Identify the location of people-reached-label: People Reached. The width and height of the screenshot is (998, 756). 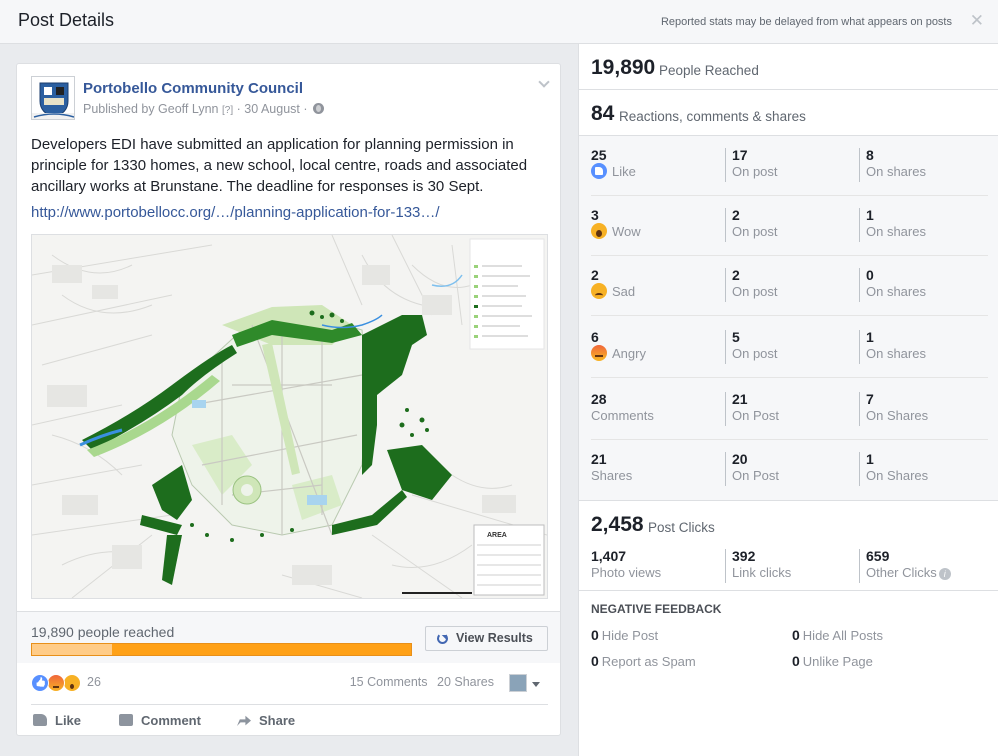
(709, 70).